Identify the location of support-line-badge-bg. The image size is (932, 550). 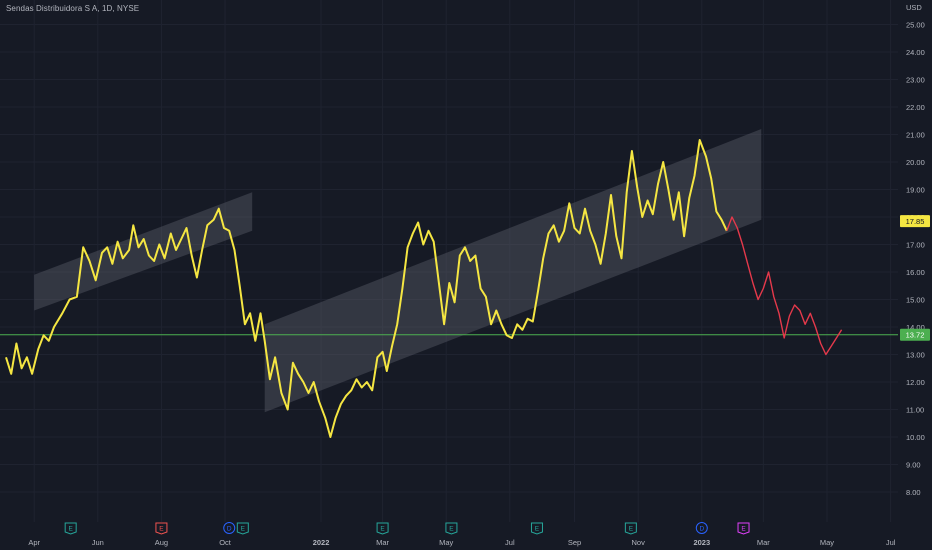
(915, 334).